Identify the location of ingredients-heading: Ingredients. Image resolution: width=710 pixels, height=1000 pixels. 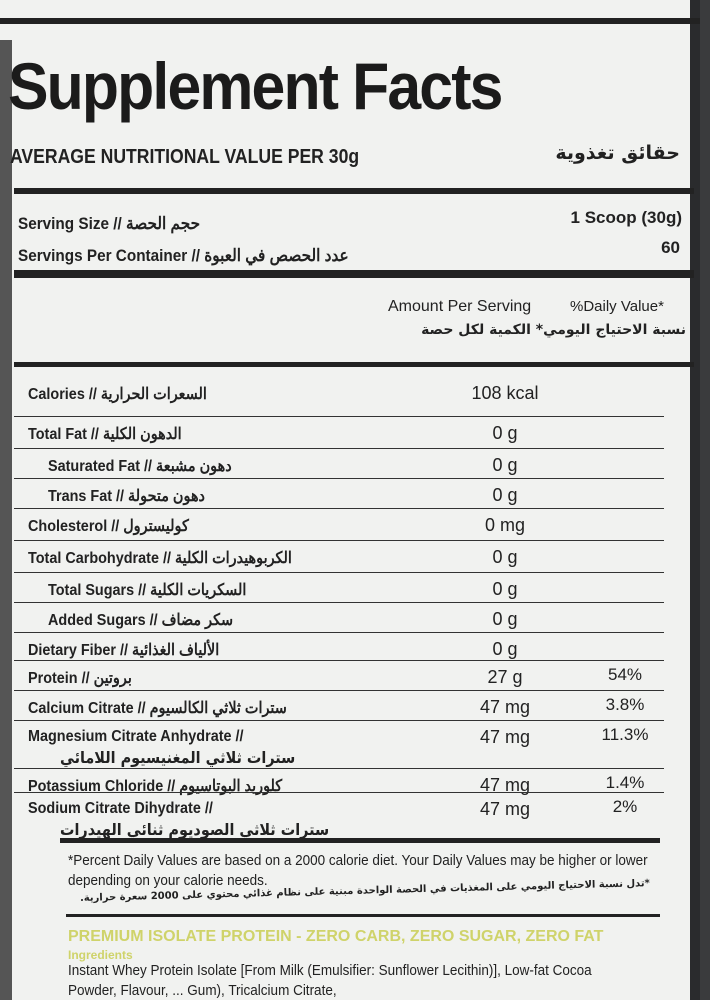
(100, 955).